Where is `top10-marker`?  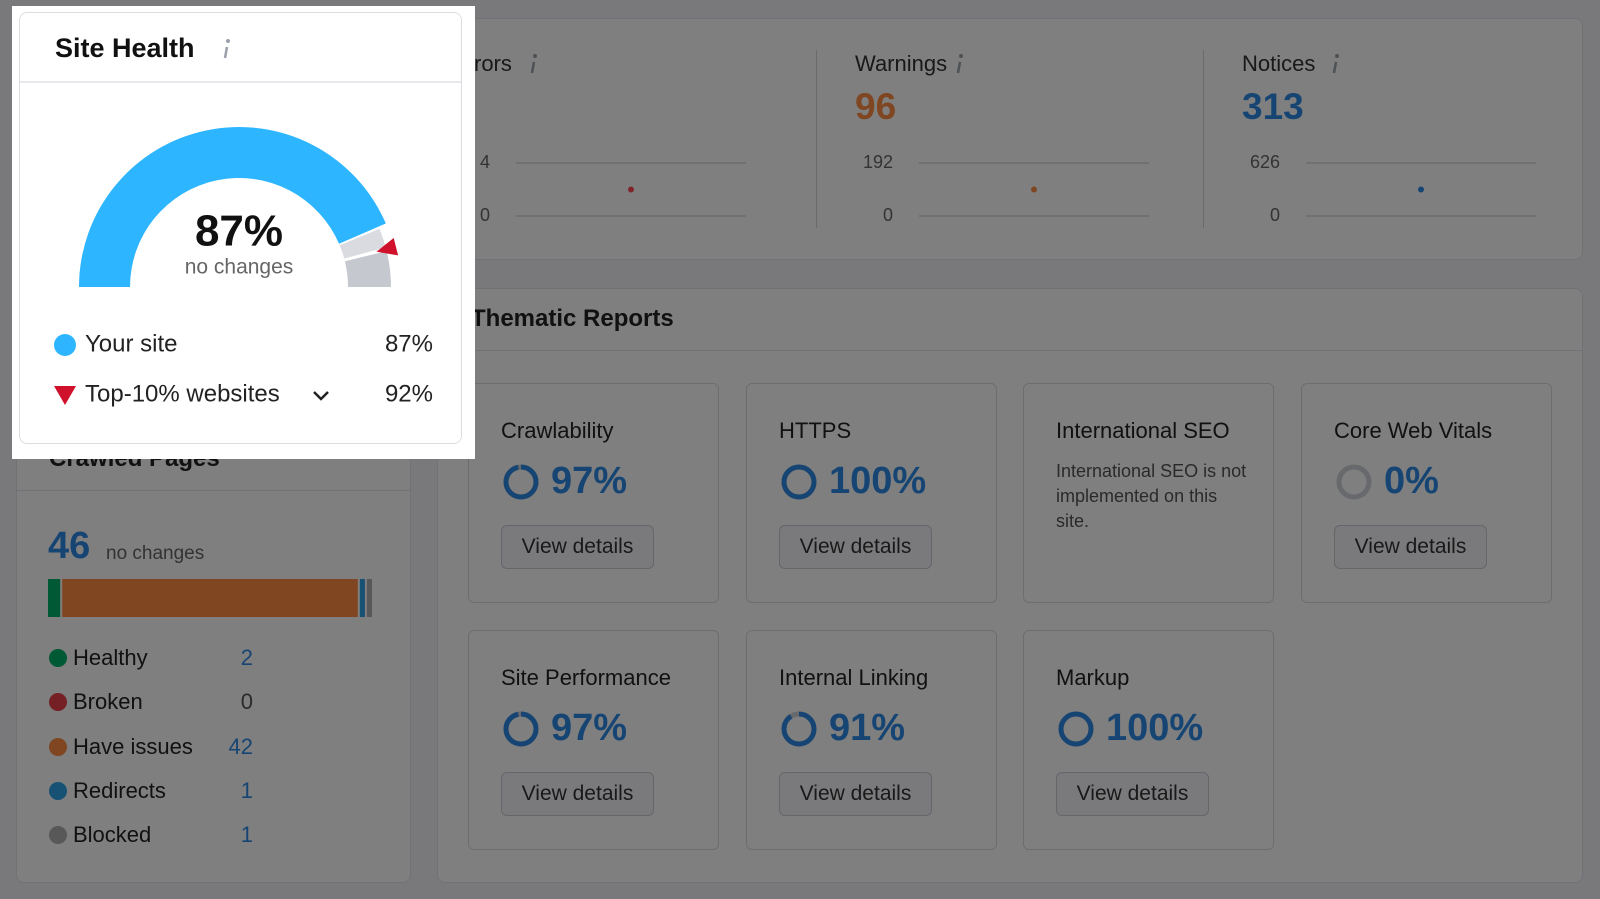
top10-marker is located at coordinates (387, 246).